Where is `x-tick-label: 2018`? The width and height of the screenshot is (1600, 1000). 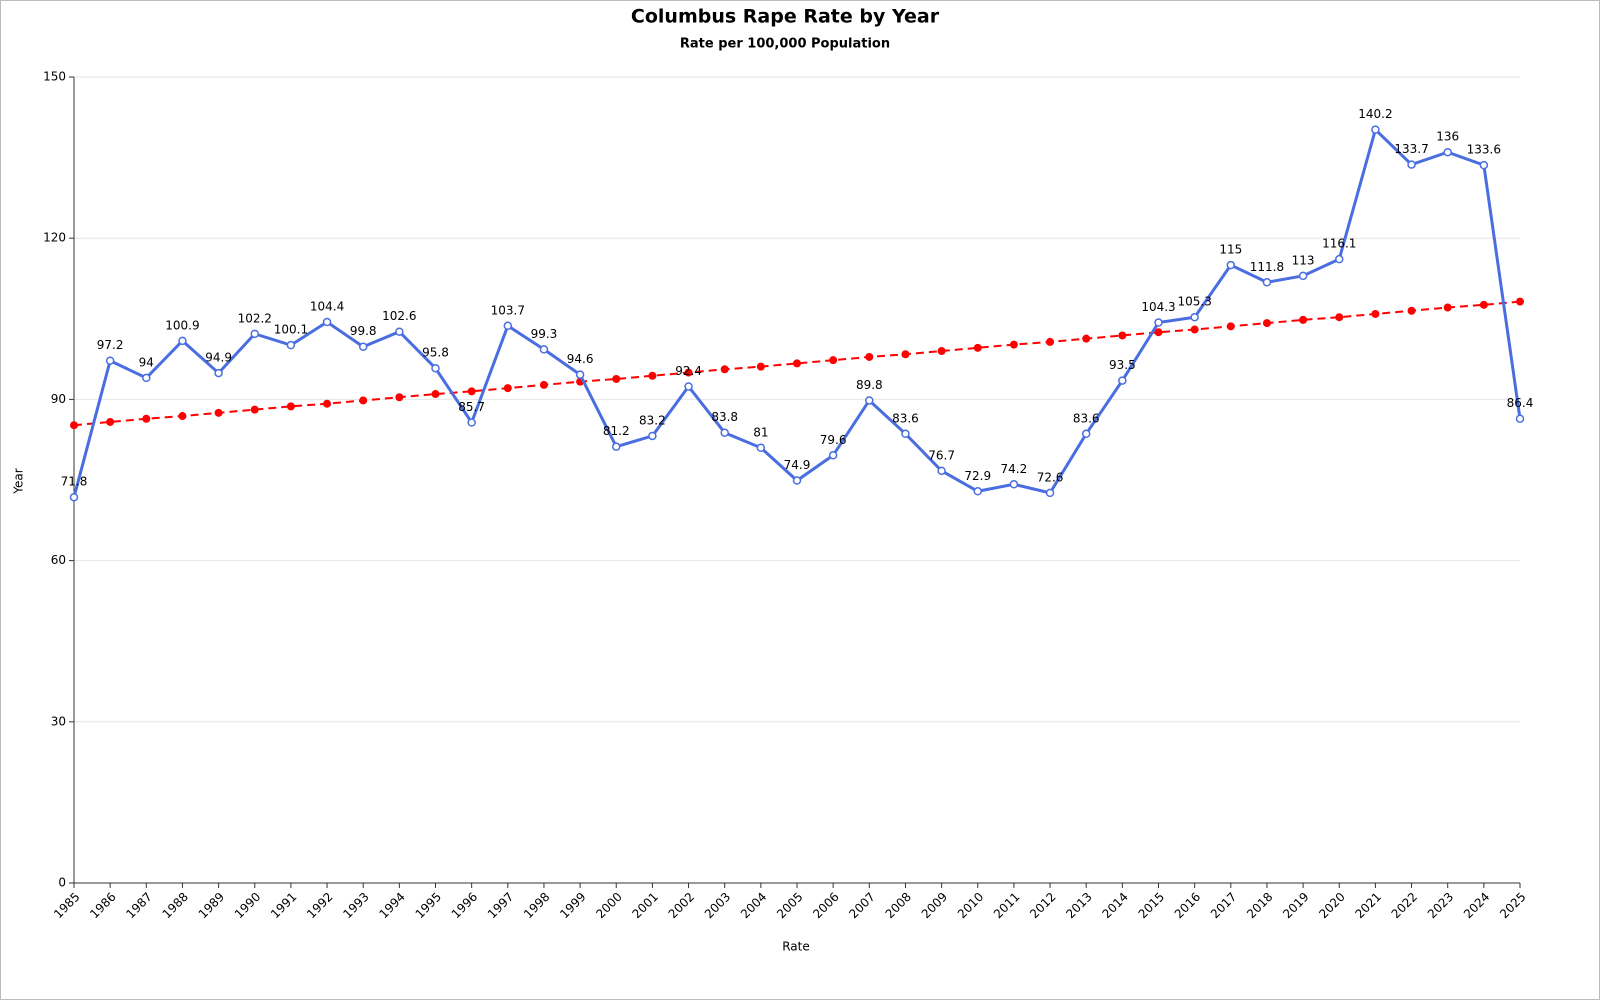 x-tick-label: 2018 is located at coordinates (1259, 905).